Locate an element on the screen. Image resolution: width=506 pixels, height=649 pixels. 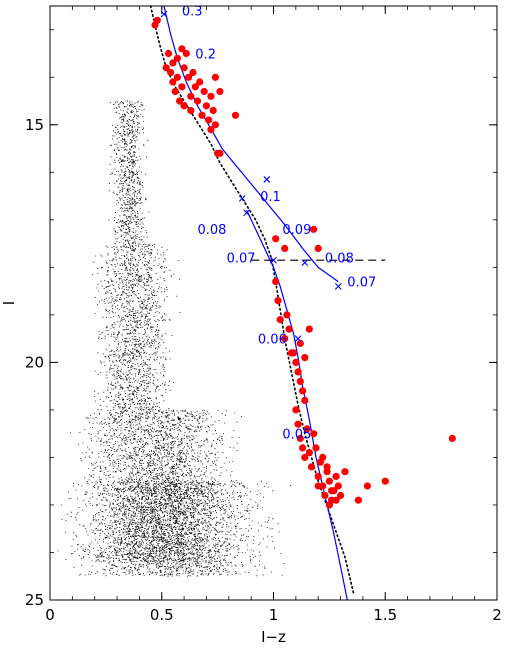
annotation-label: 0.08 is located at coordinates (212, 230).